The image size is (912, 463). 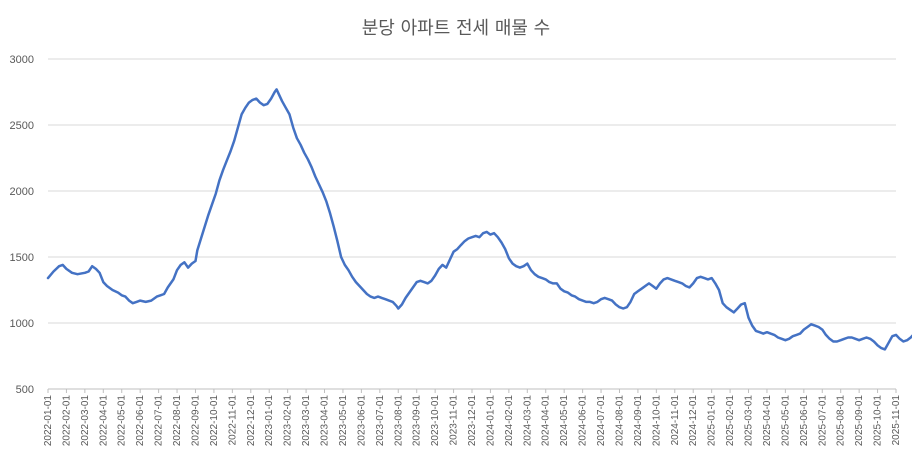 What do you see at coordinates (490, 421) in the screenshot?
I see `x-tick-label: 2024-01-01` at bounding box center [490, 421].